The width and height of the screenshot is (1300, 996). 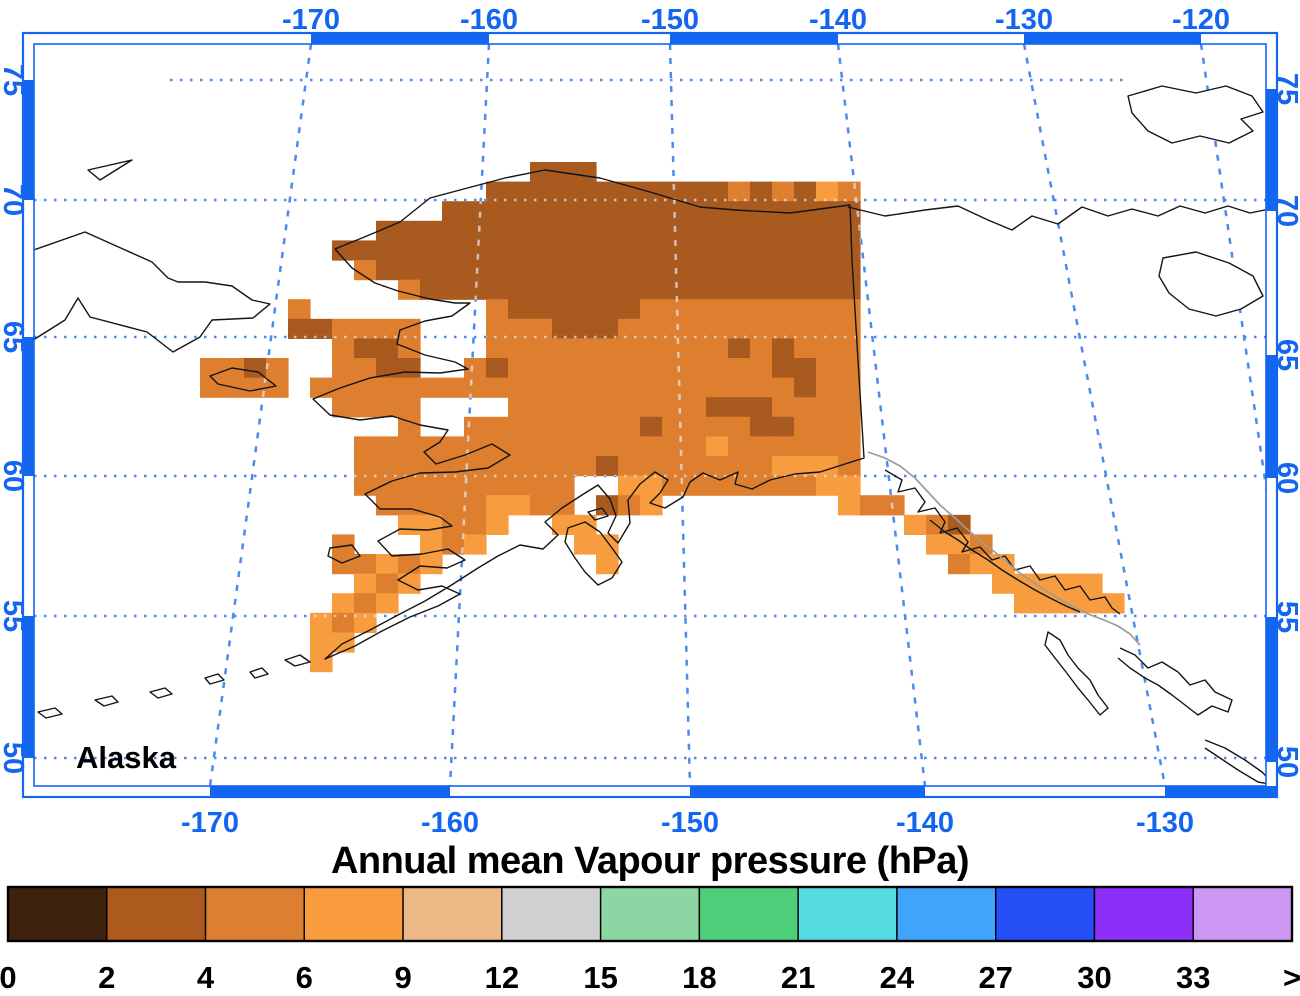 I want to click on lat-label-right: 55, so click(x=1285, y=617).